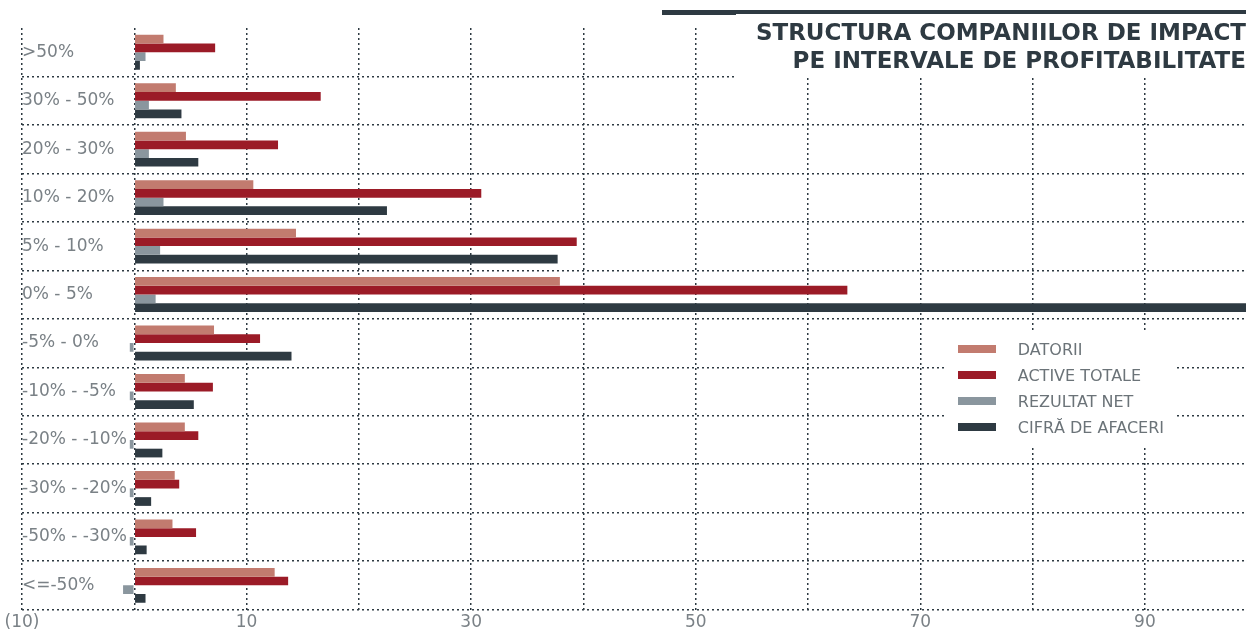  Describe the element at coordinates (48, 50) in the screenshot. I see `y-tick-label: >50%` at that location.